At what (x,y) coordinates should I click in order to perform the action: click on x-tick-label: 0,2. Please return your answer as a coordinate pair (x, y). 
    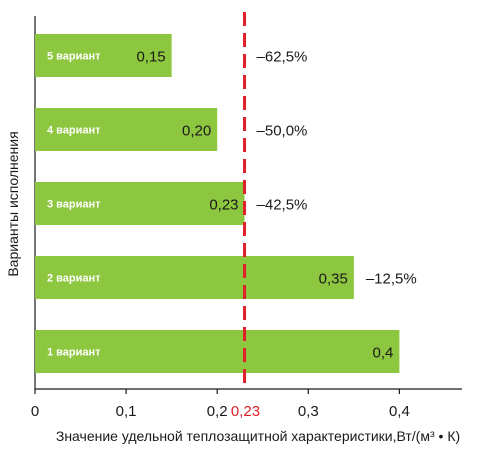
    Looking at the image, I should click on (217, 411).